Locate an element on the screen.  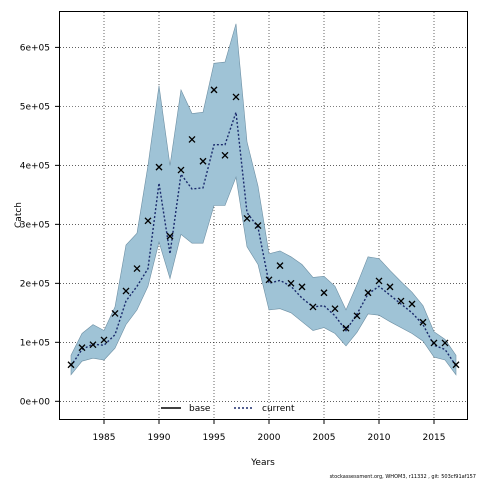
x-tick-label: 2010 is located at coordinates (379, 438).